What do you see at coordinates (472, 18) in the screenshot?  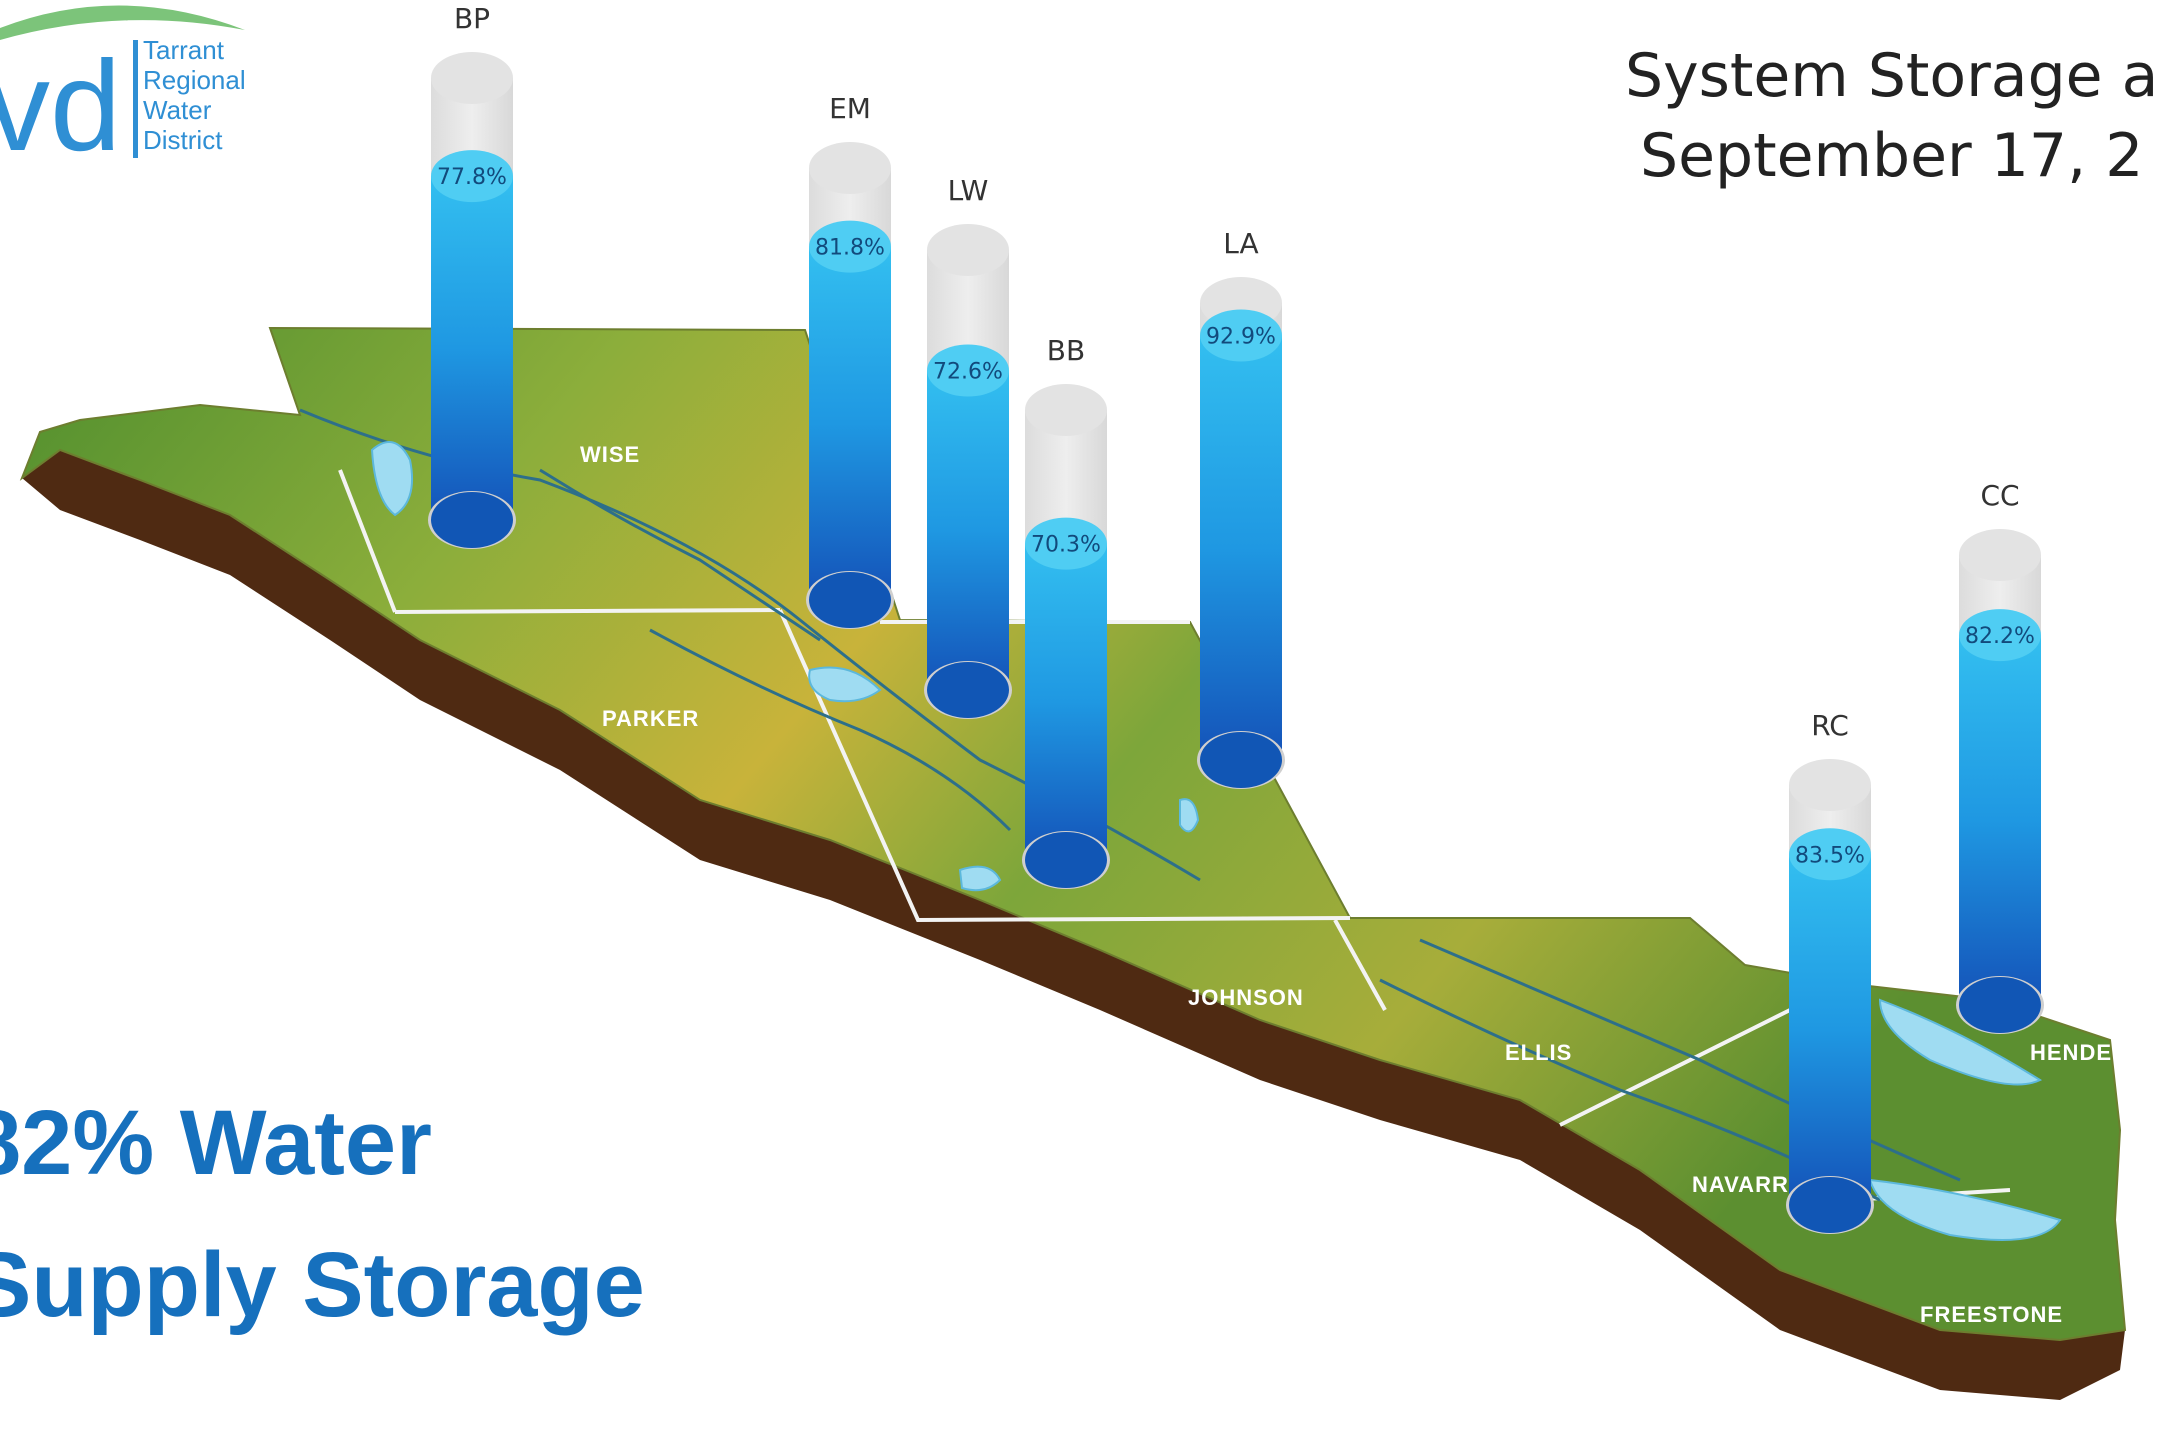 I see `reservoir-code: BP` at bounding box center [472, 18].